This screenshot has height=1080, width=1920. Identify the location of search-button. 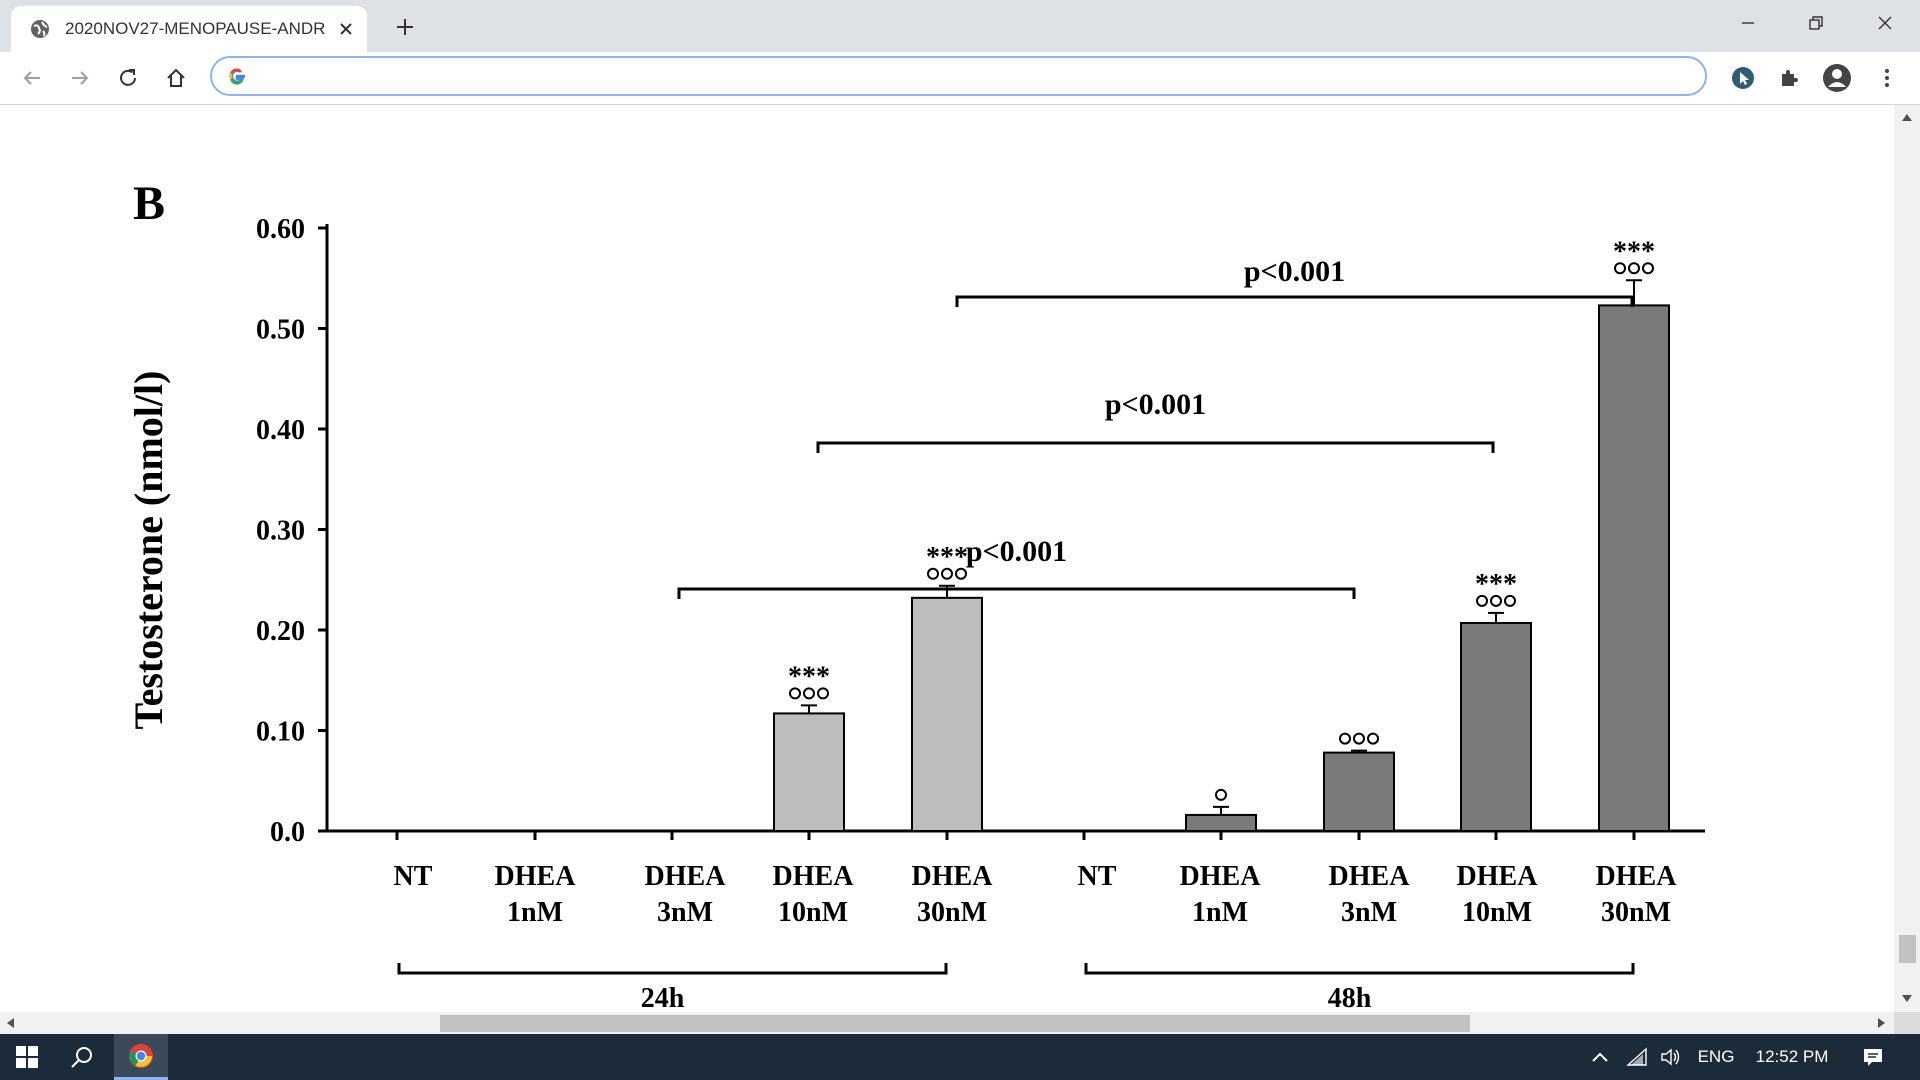
(82, 1057).